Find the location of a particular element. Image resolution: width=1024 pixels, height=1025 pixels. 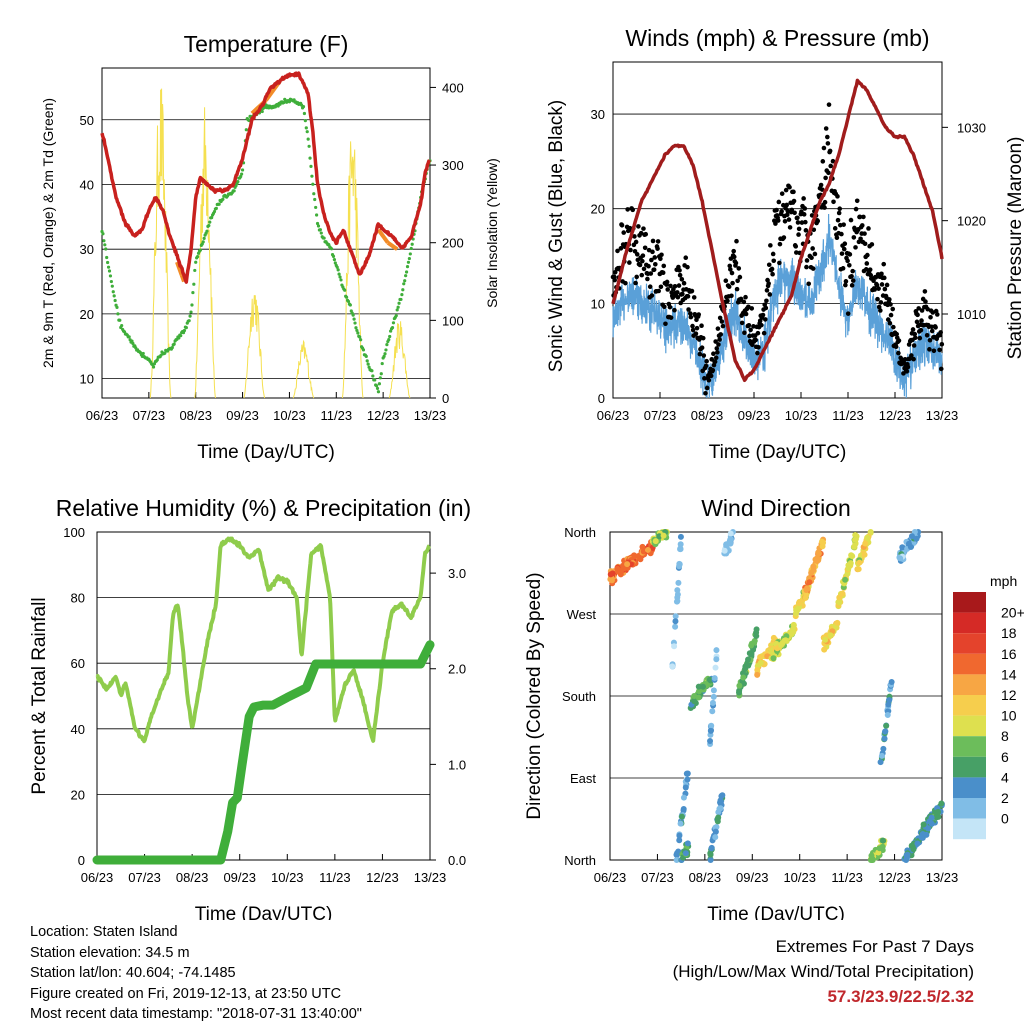

y-tick-label: 0 is located at coordinates (601, 398).